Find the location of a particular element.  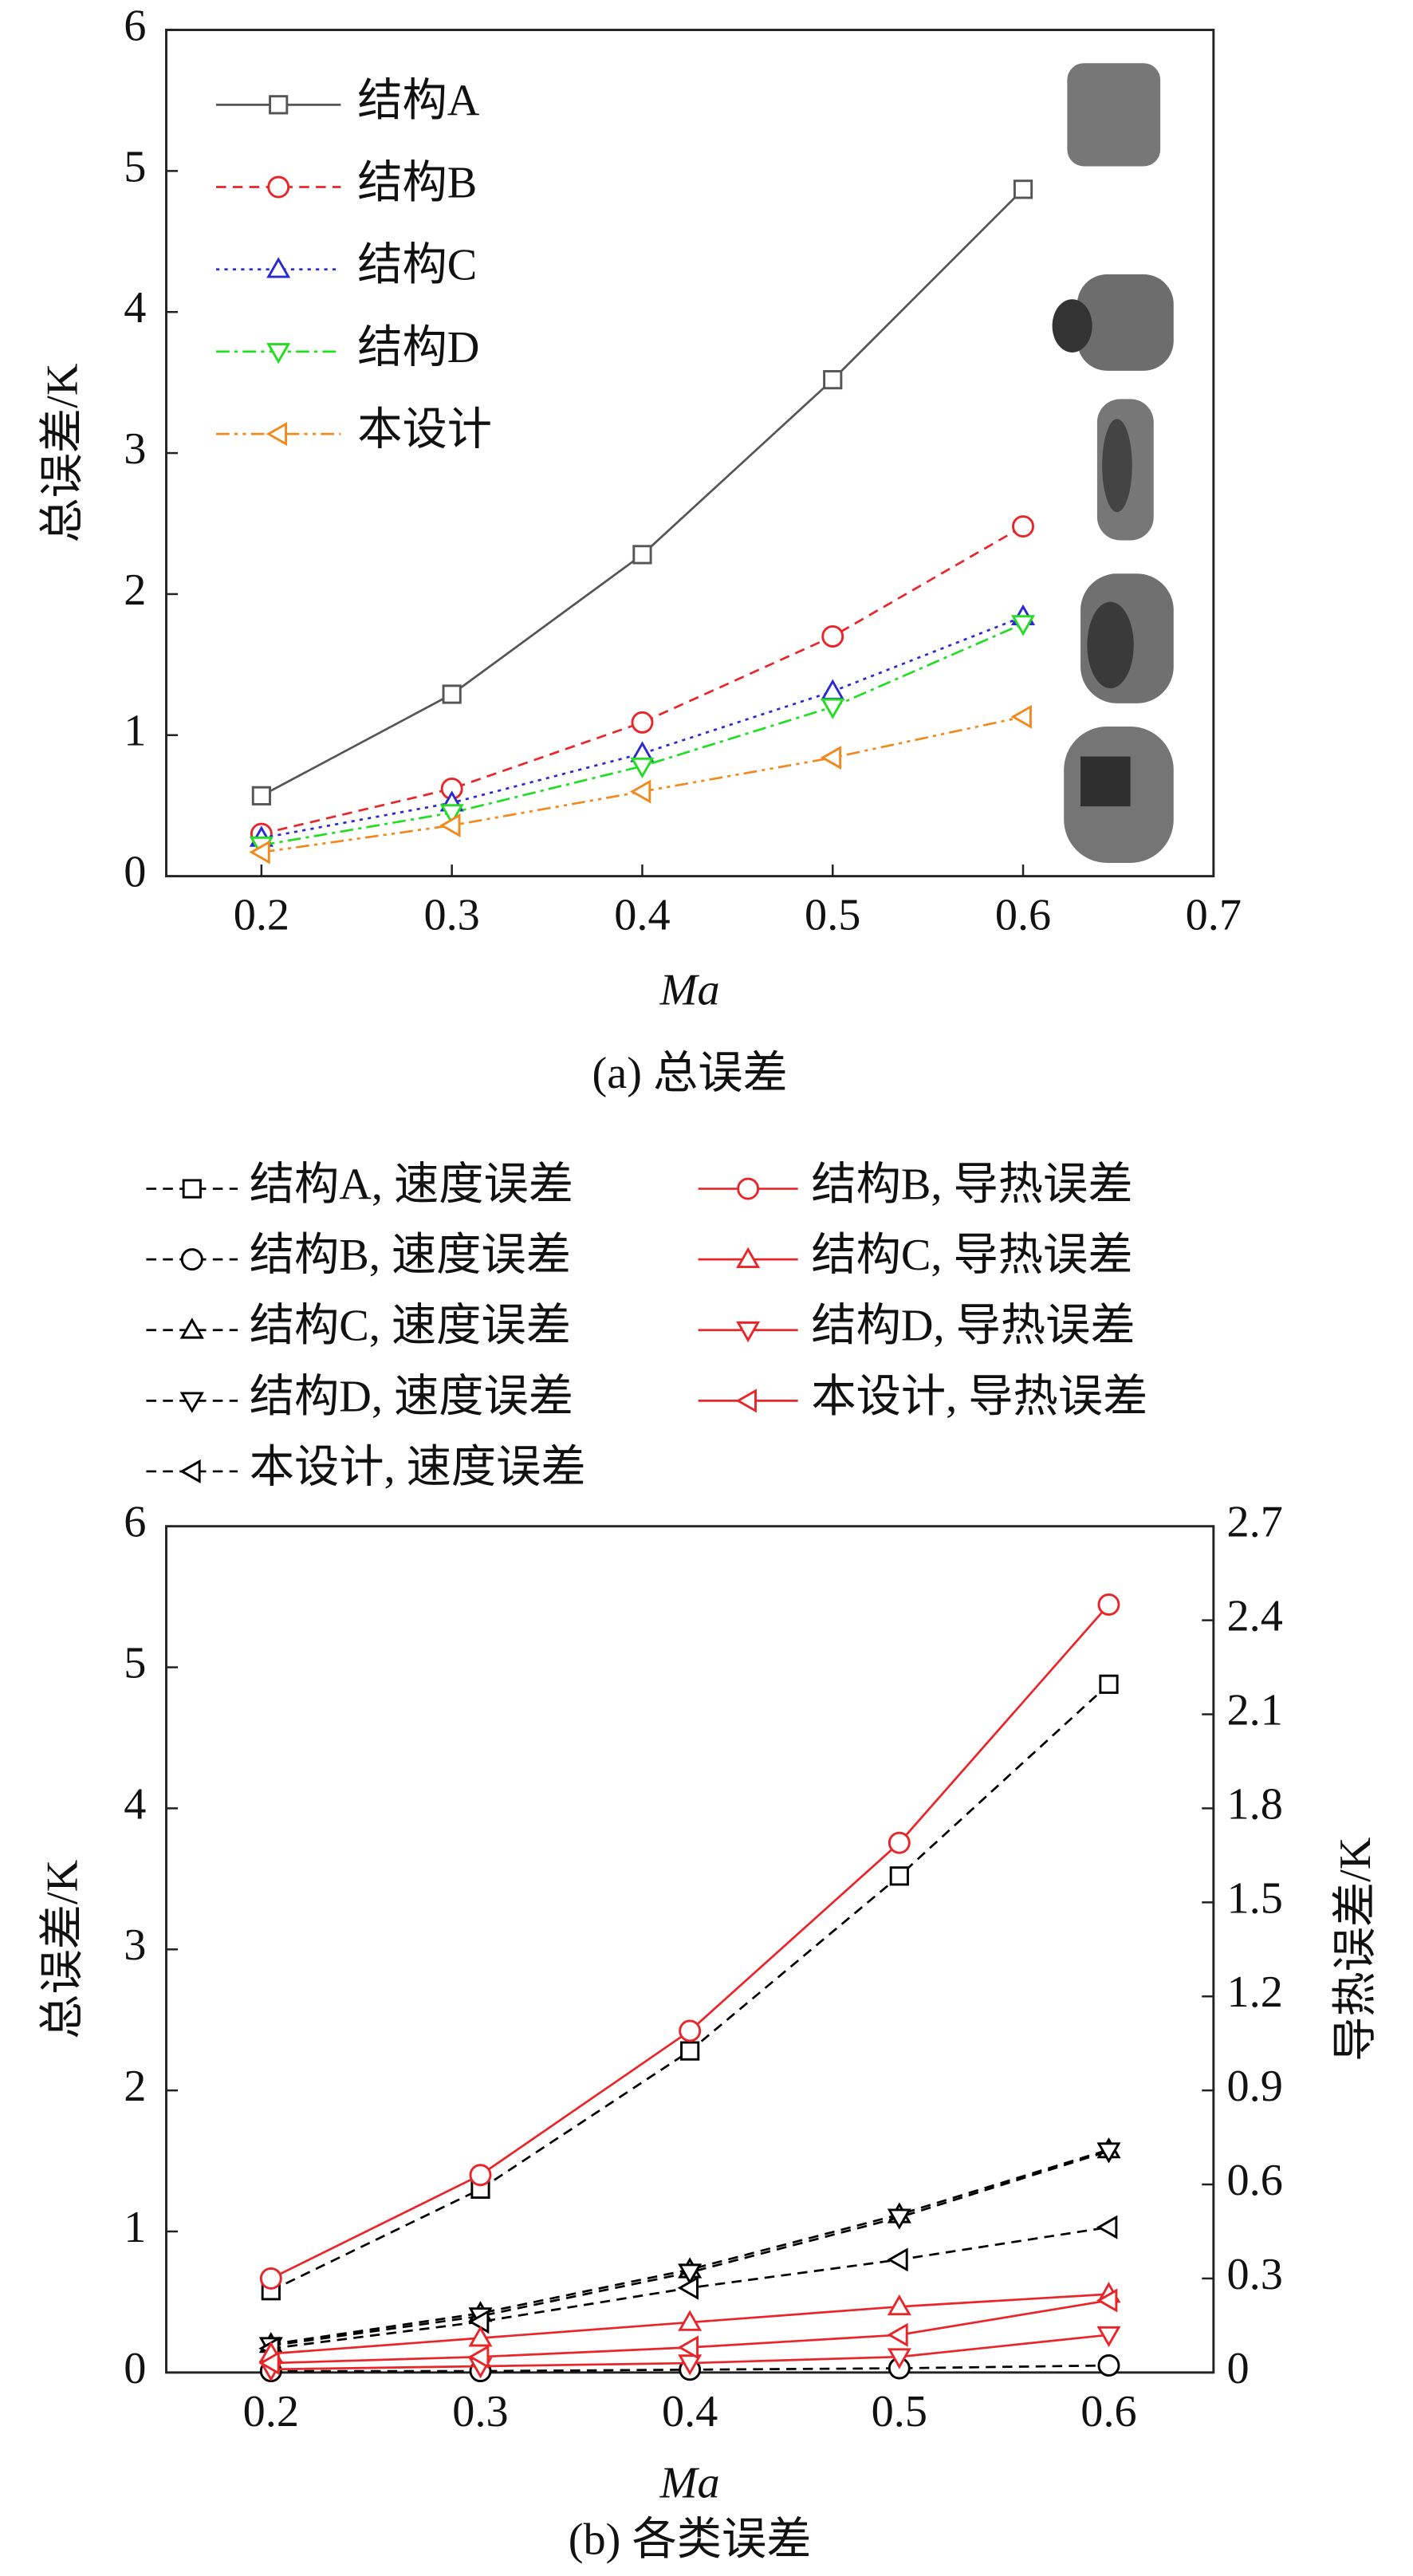

legend-label: 结构B is located at coordinates (417, 182).